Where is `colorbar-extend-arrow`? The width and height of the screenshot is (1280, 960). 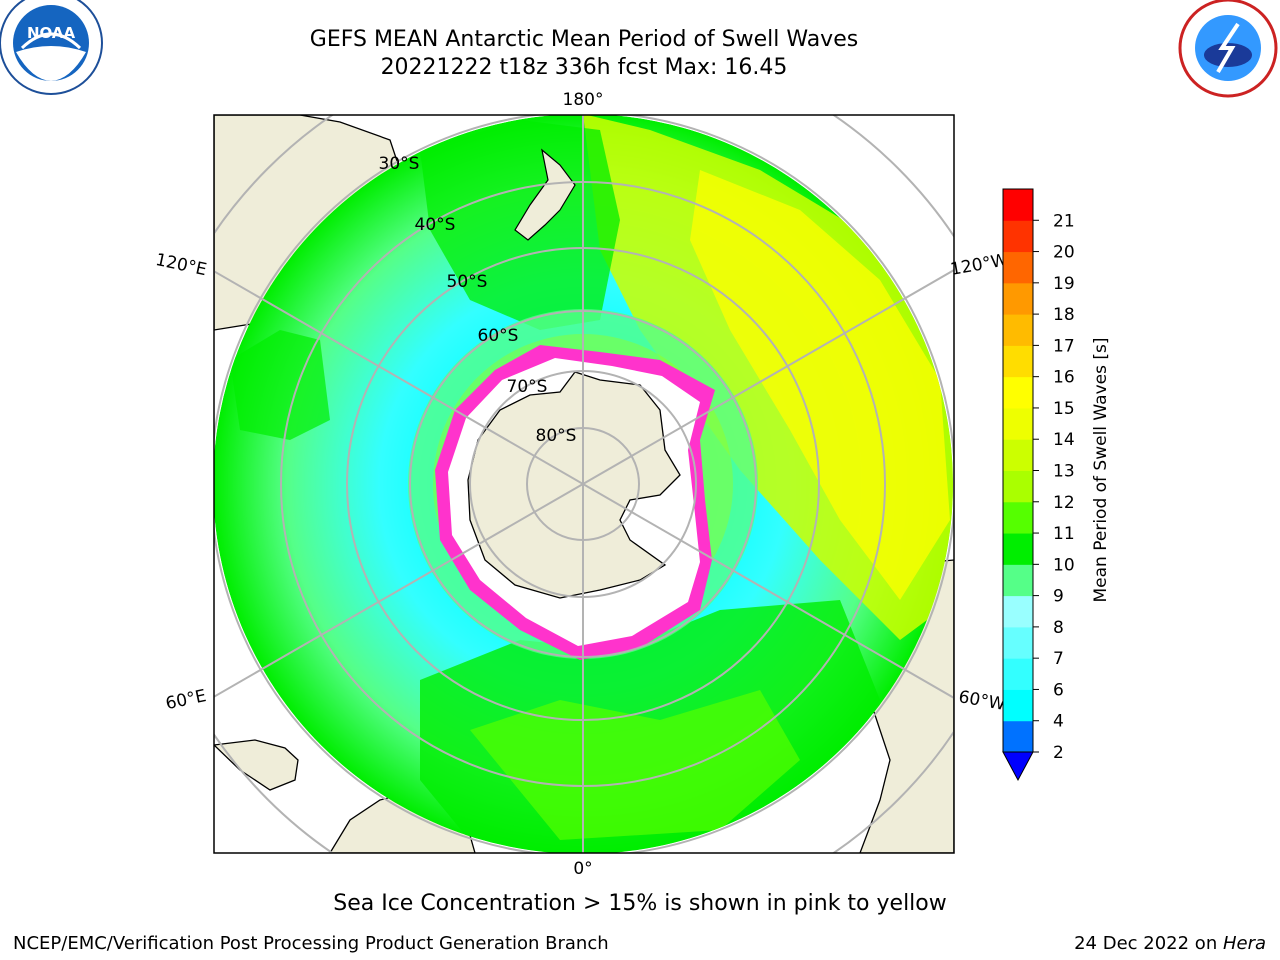
colorbar-extend-arrow is located at coordinates (1018, 766).